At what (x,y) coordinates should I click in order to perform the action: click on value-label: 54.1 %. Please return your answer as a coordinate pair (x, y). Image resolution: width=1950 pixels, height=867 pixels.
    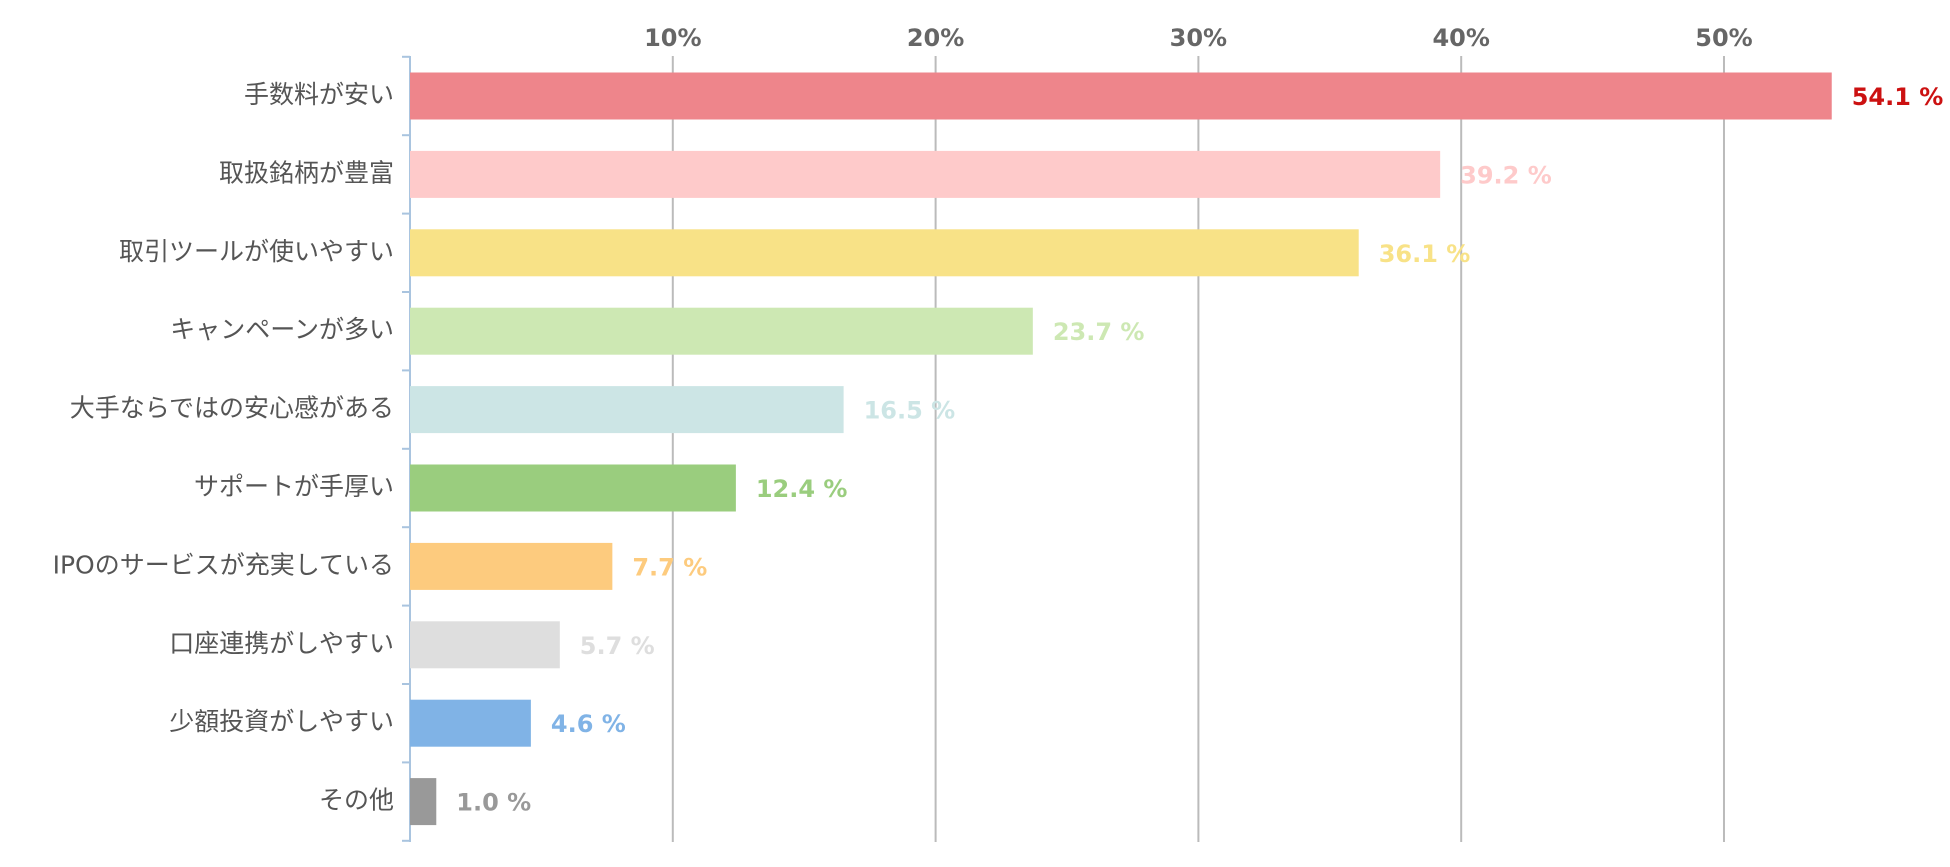
    Looking at the image, I should click on (1898, 97).